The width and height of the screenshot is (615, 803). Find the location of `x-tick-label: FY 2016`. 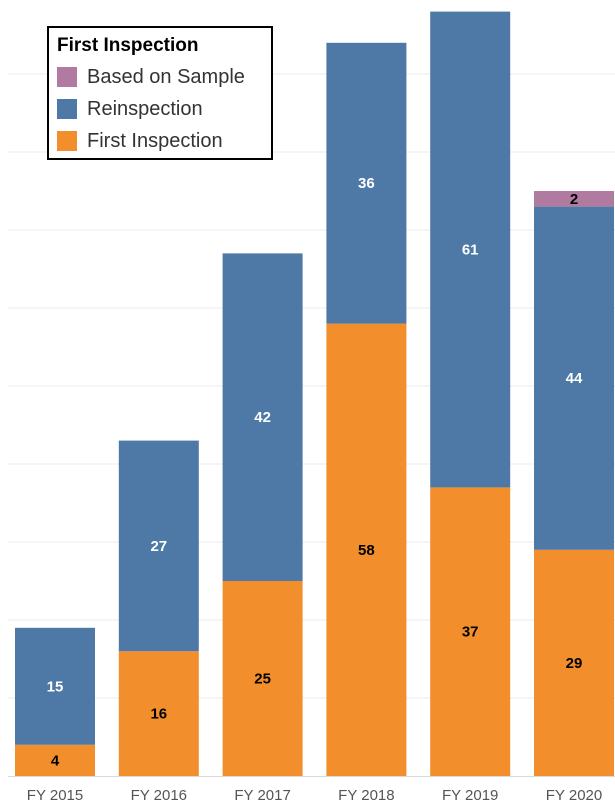

x-tick-label: FY 2016 is located at coordinates (159, 795).